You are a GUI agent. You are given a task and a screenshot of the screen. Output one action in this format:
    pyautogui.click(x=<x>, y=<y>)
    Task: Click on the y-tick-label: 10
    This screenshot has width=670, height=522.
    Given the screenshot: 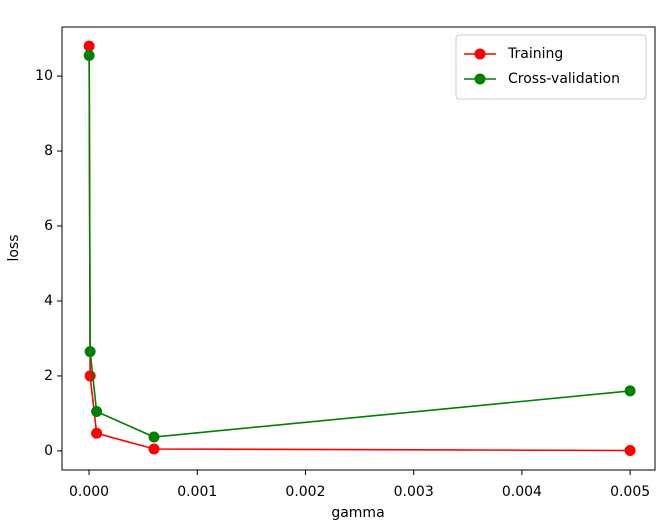 What is the action you would take?
    pyautogui.click(x=44, y=76)
    